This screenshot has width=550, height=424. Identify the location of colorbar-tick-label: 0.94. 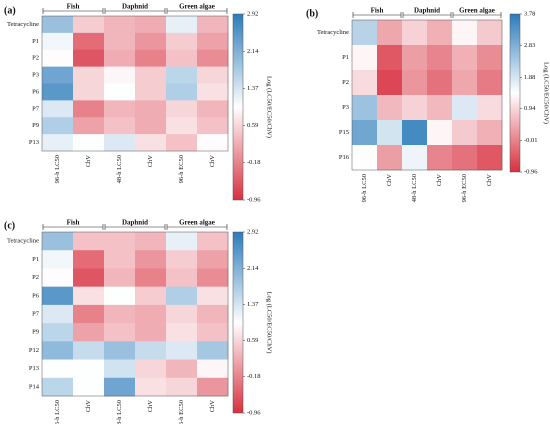
(530, 108).